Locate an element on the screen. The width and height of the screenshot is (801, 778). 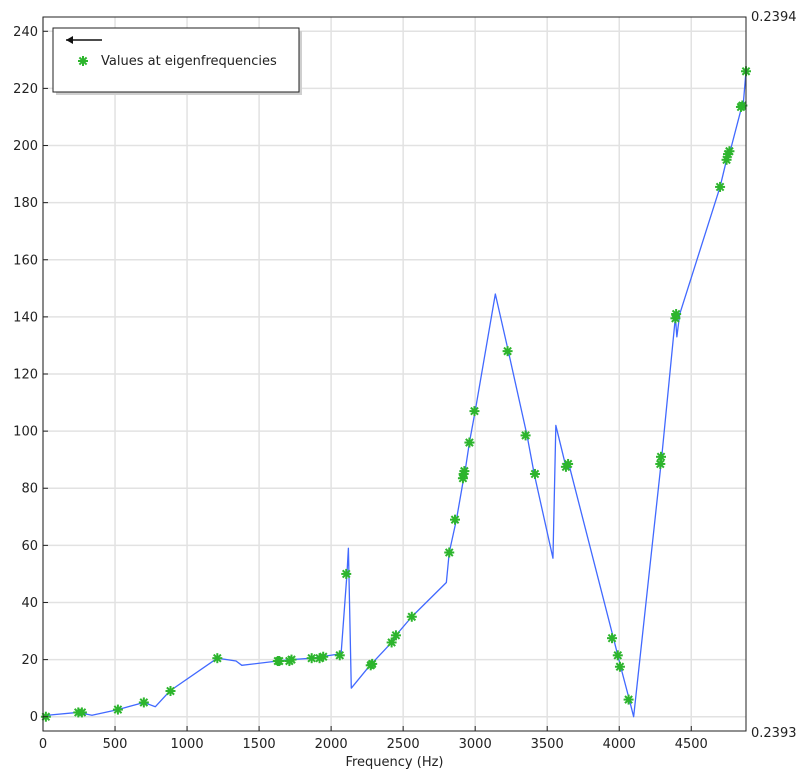
right-axis-top-label: 0.2394 is located at coordinates (774, 17).